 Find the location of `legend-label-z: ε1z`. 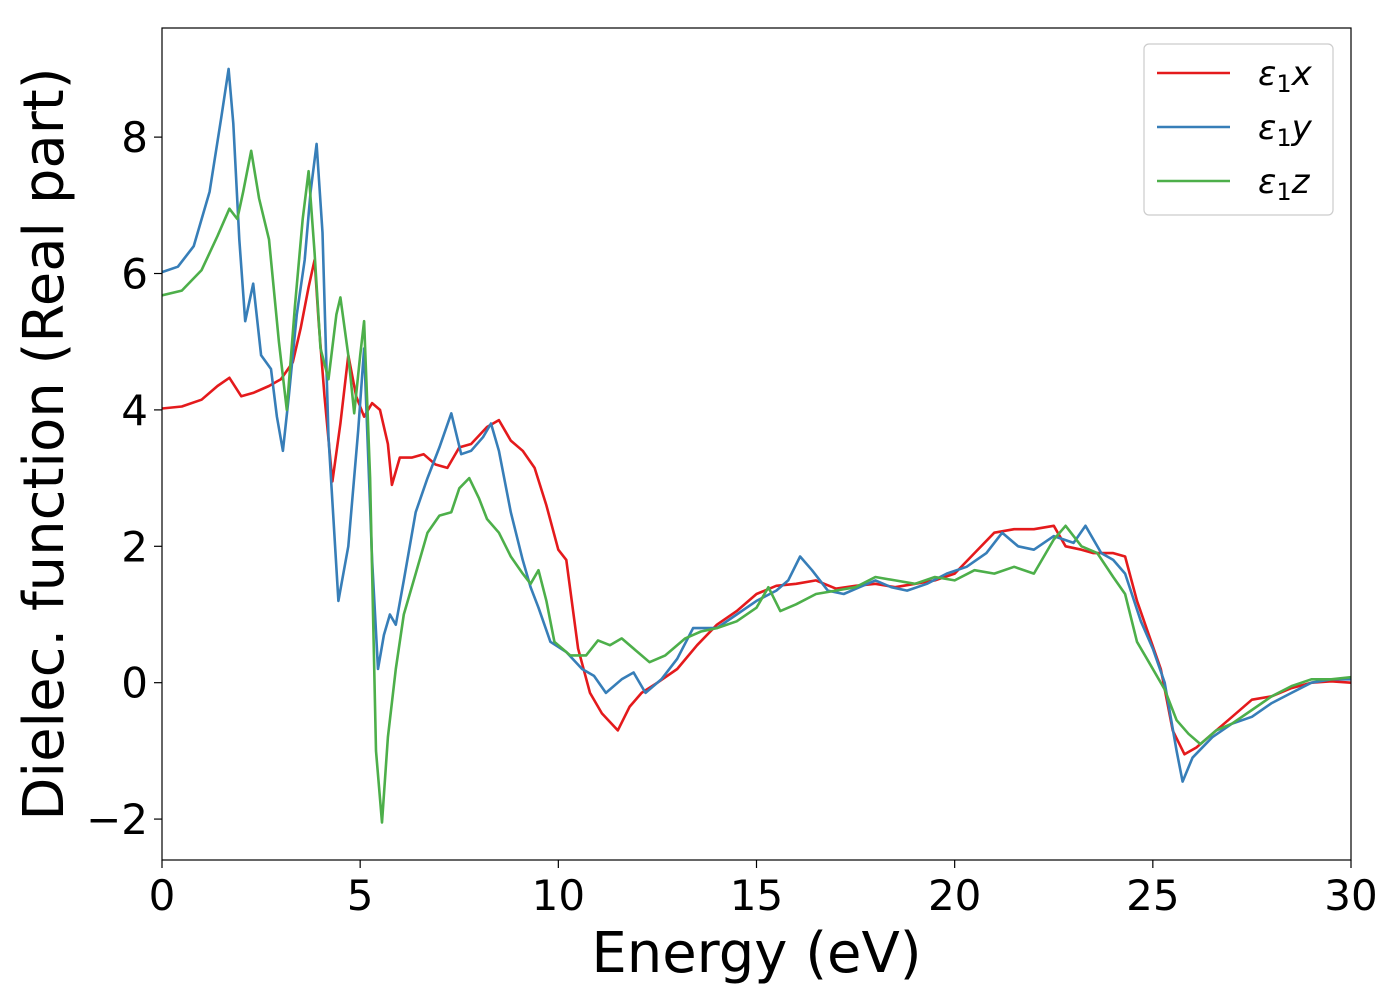

legend-label-z: ε1z is located at coordinates (1284, 184).